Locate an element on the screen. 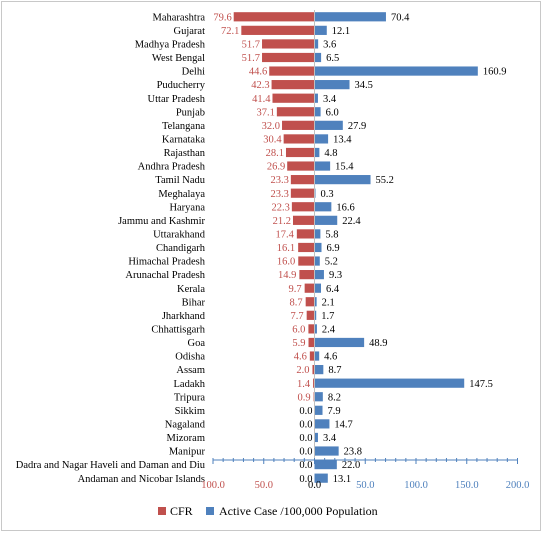 Image resolution: width=546 pixels, height=538 pixels. active-case-value-label: 147.5 is located at coordinates (481, 384).